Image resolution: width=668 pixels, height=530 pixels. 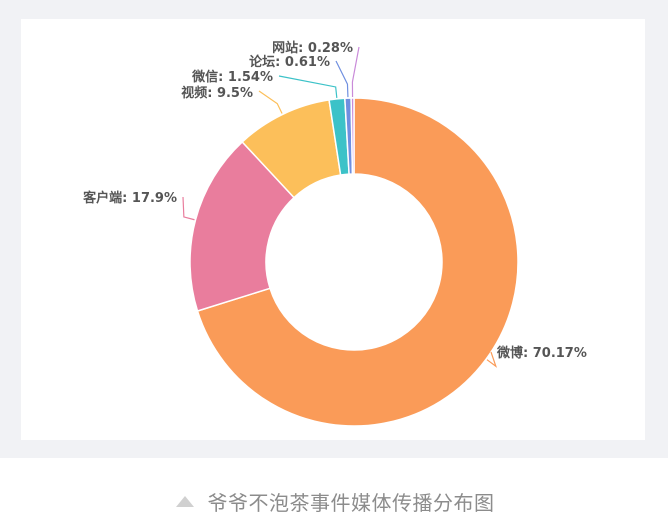 What do you see at coordinates (351, 502) in the screenshot?
I see `caption-text: 爷爷不泡茶事件媒体传播分布图` at bounding box center [351, 502].